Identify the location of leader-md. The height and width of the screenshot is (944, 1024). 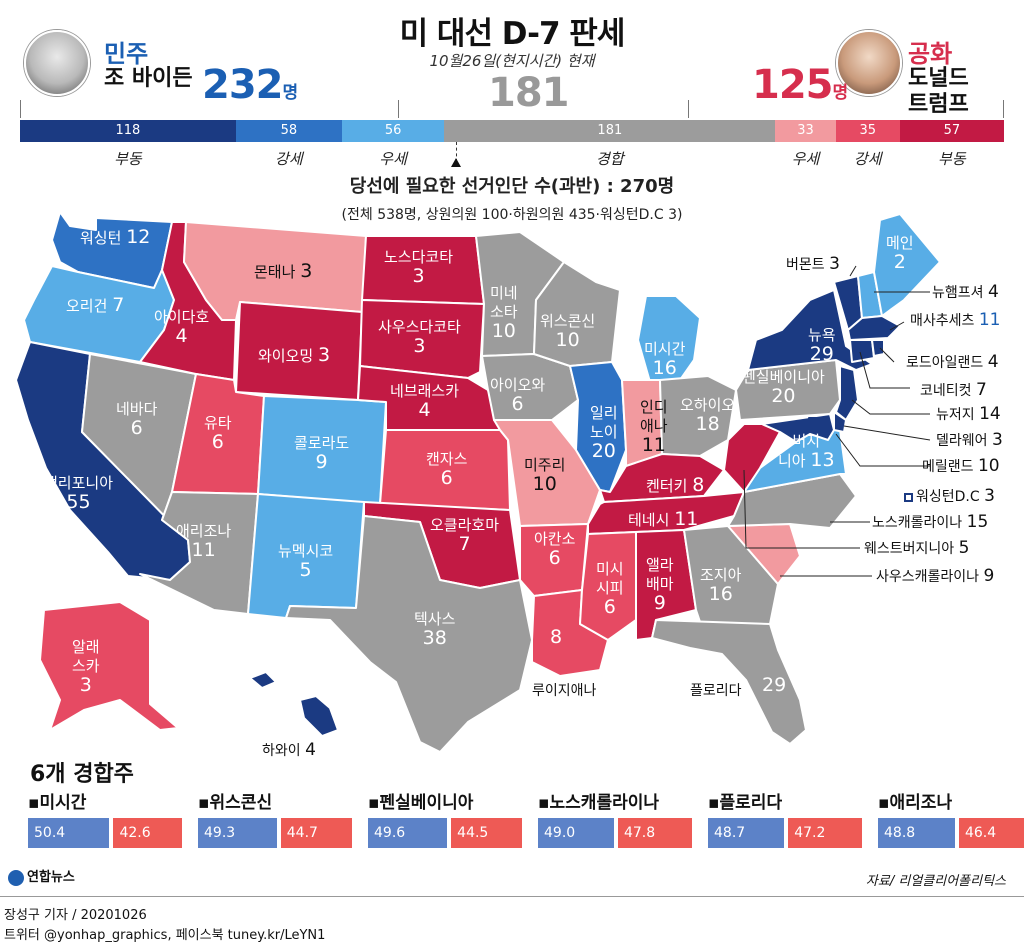
(882, 450).